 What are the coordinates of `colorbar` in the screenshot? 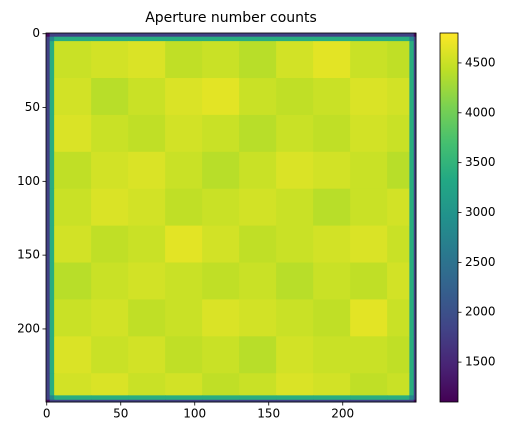 It's located at (449, 217).